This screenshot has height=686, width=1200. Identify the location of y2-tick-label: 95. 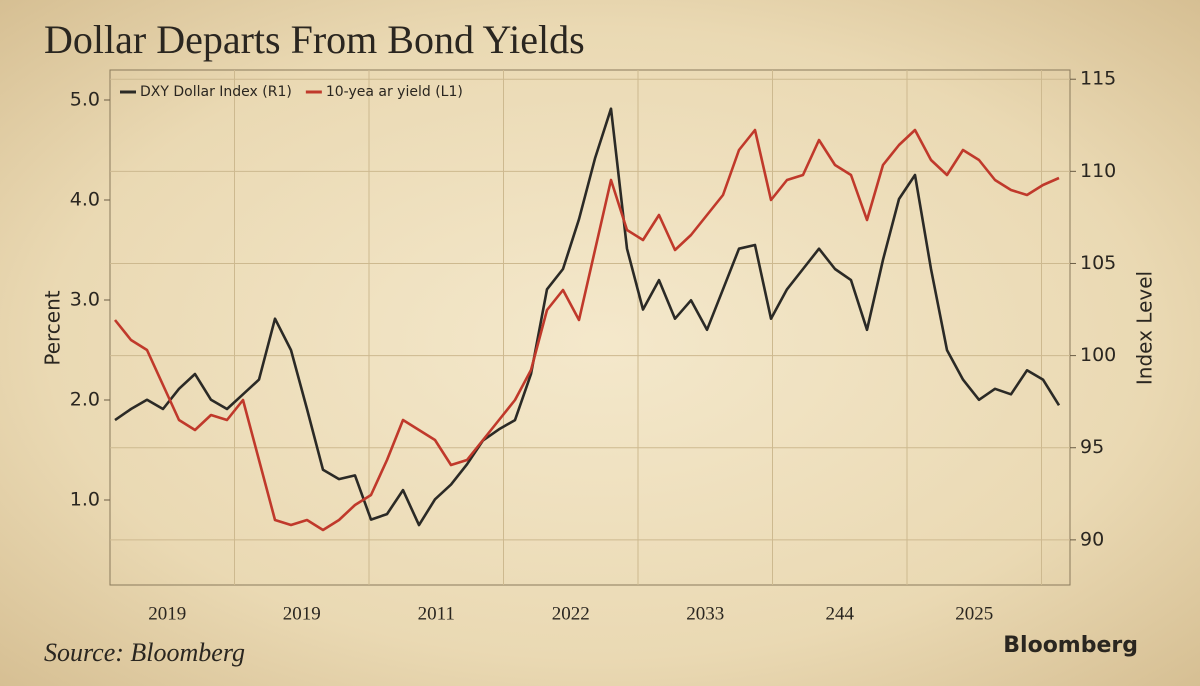
(1092, 447).